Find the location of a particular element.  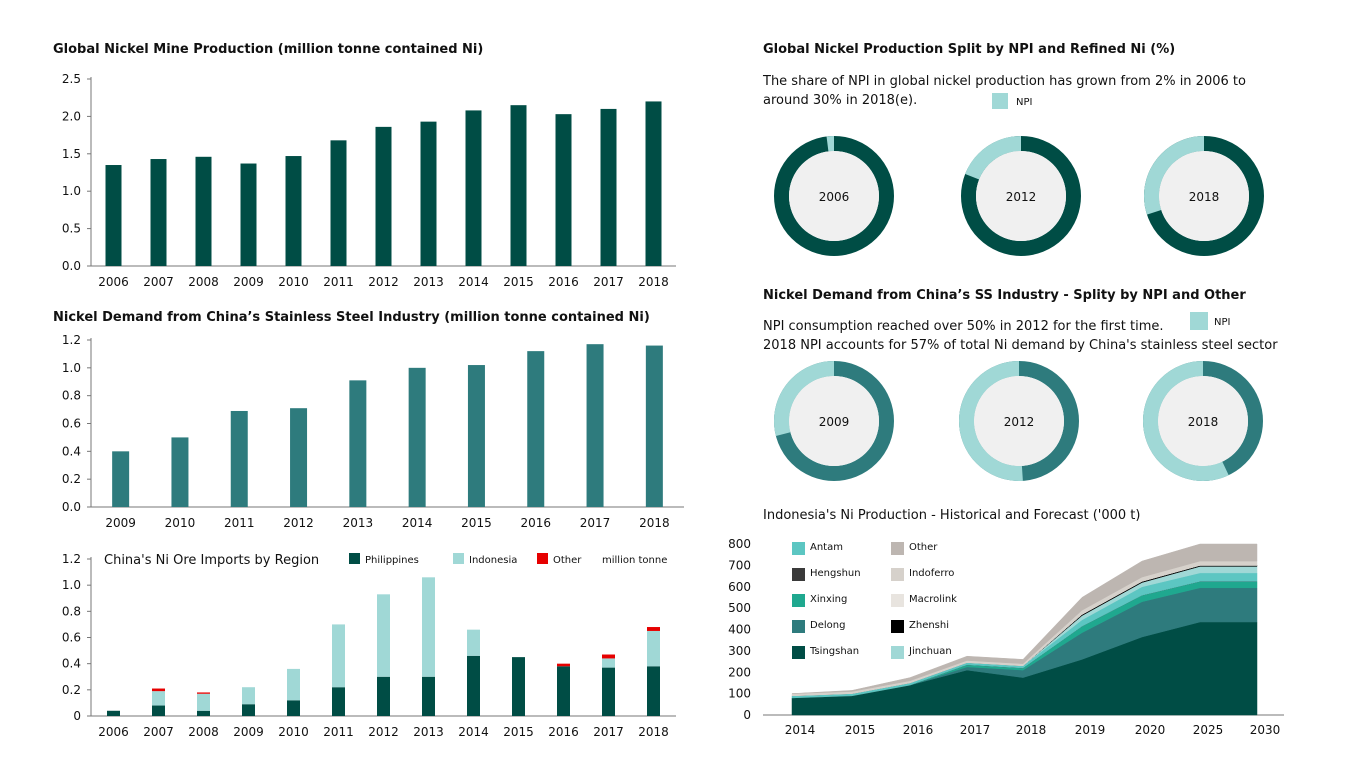

china_ss-x-tick-label: 2011 is located at coordinates (239, 523).